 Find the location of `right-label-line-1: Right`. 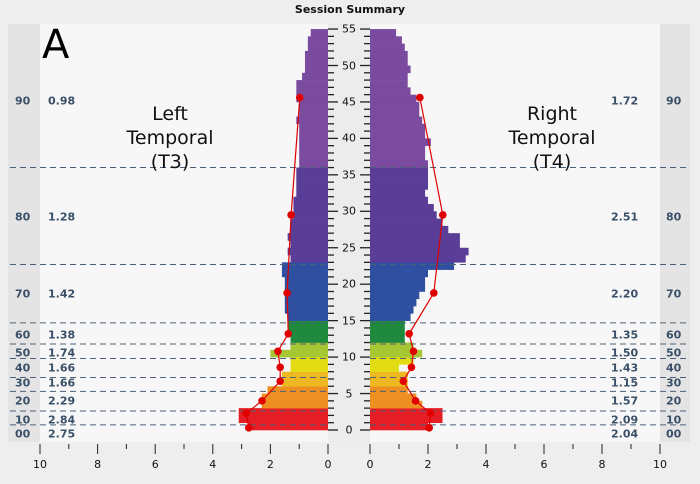

right-label-line-1: Right is located at coordinates (552, 114).